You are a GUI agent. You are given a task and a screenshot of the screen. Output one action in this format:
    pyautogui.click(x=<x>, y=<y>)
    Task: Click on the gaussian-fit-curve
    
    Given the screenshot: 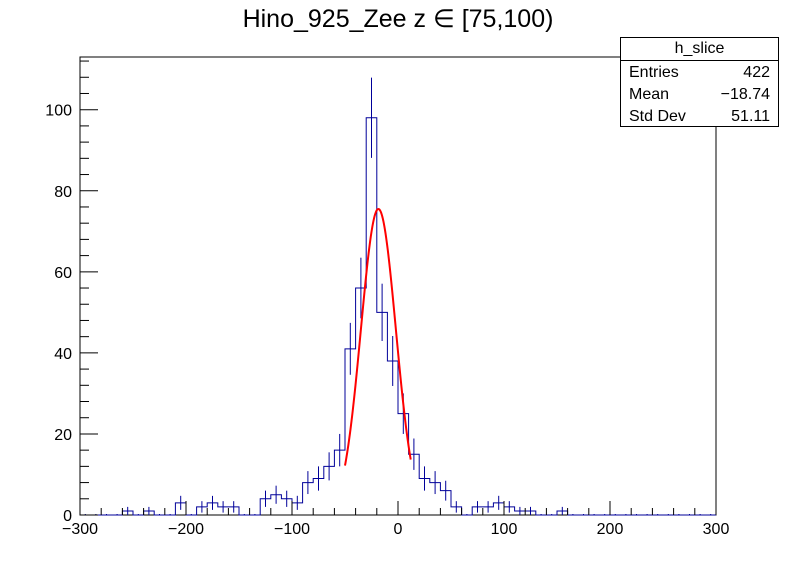 What is the action you would take?
    pyautogui.click(x=378, y=336)
    